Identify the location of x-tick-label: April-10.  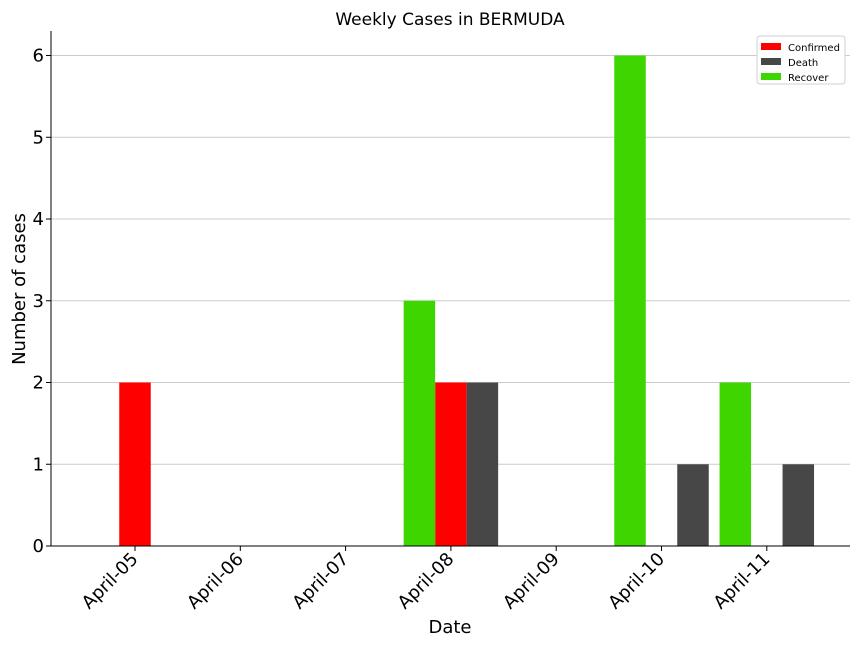
(636, 581).